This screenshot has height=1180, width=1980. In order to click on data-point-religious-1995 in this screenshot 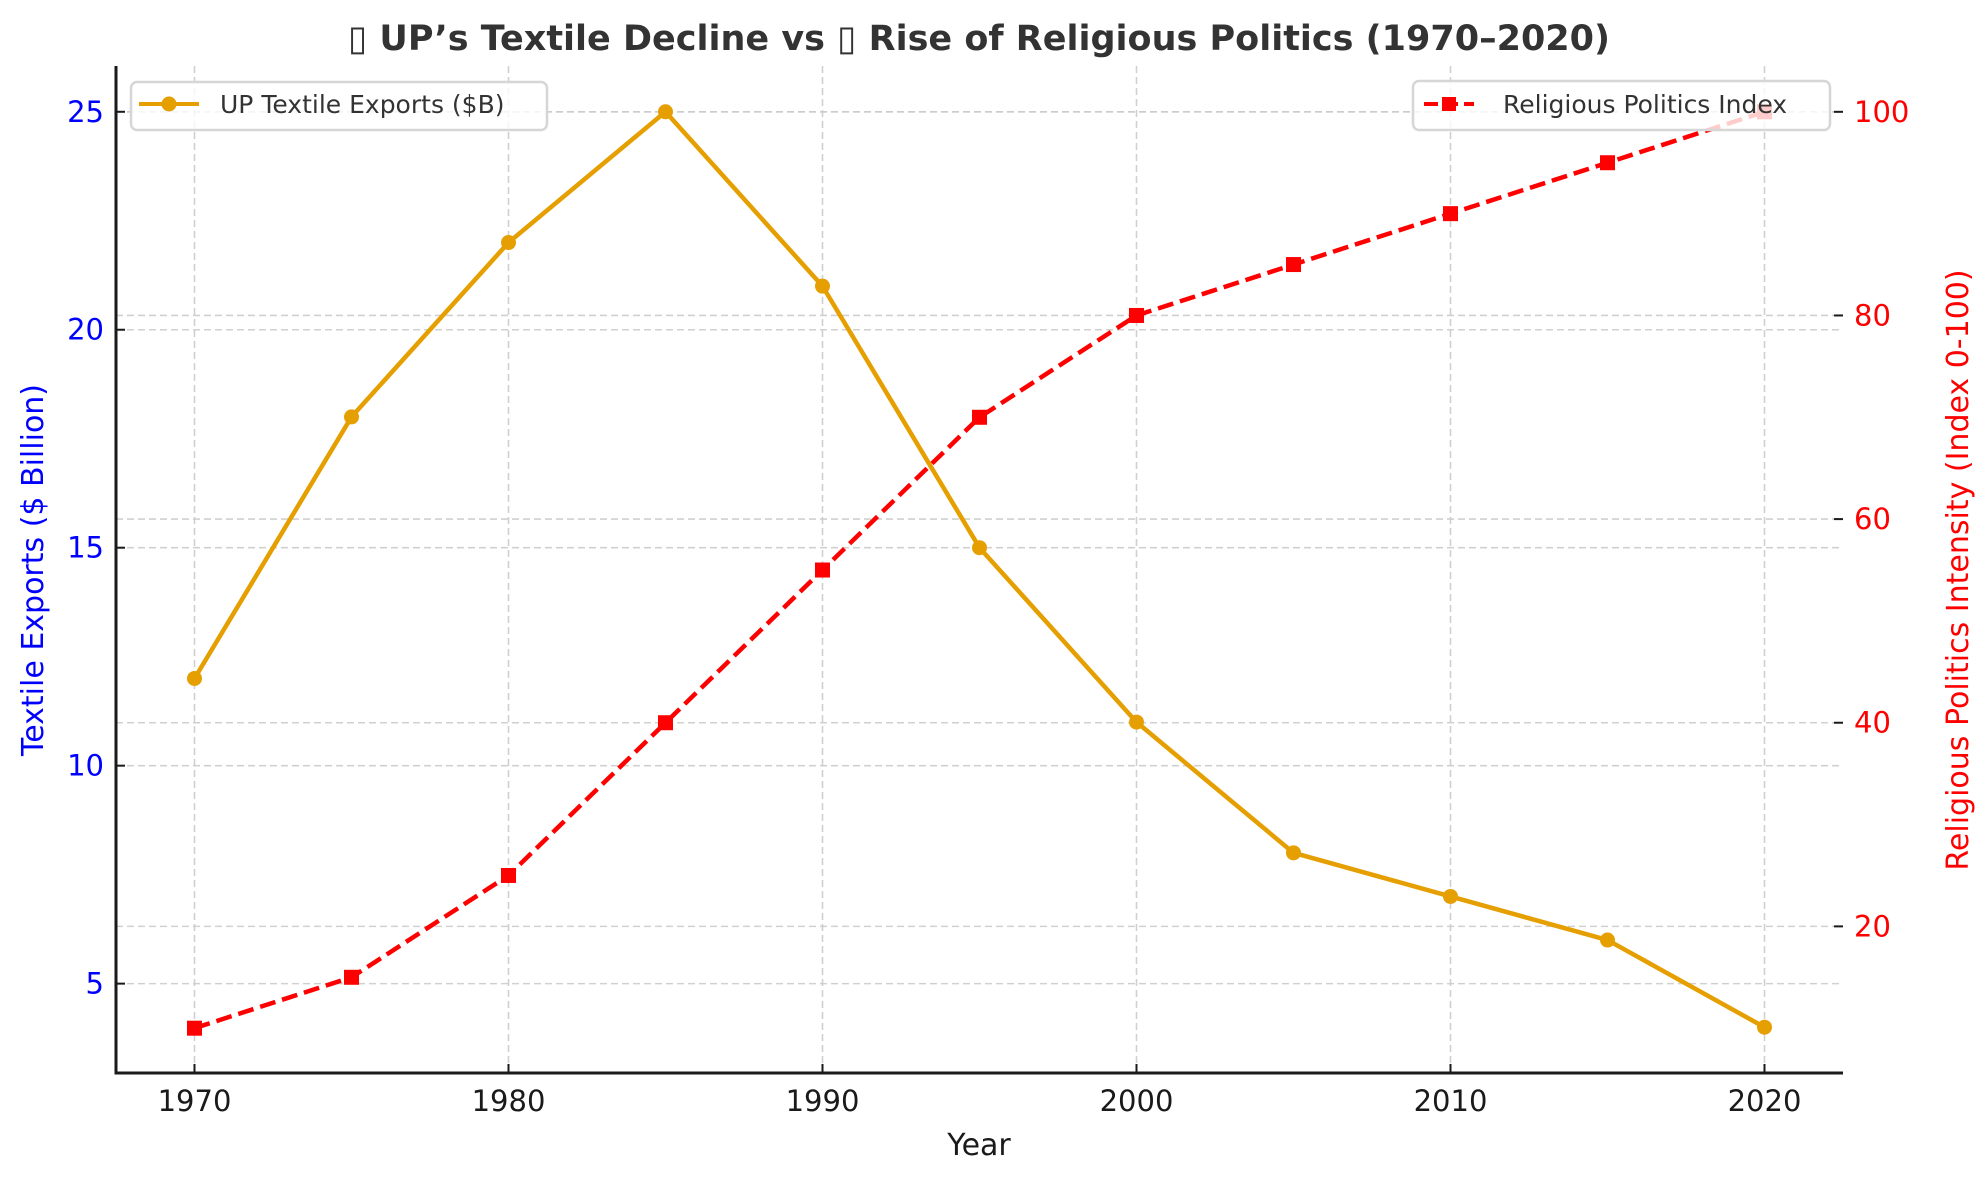, I will do `click(979, 417)`.